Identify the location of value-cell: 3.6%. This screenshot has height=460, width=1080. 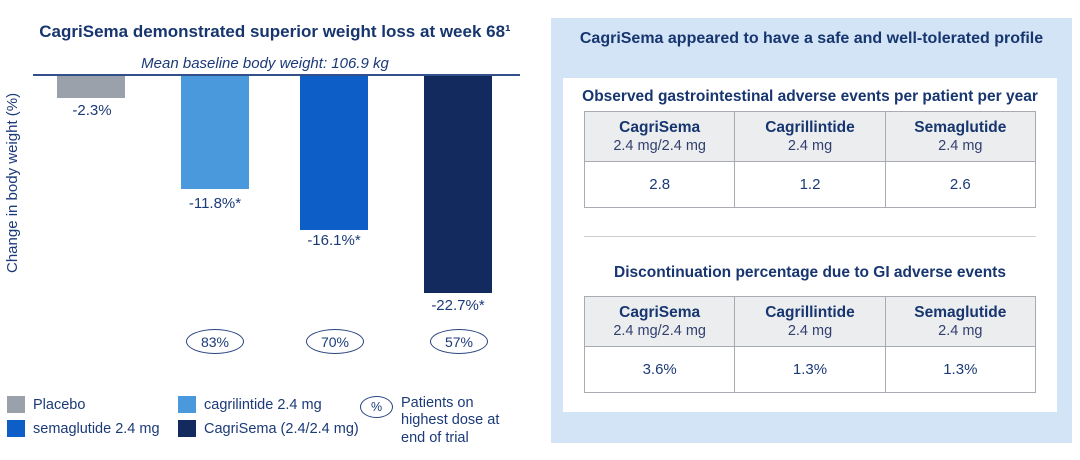
(659, 369).